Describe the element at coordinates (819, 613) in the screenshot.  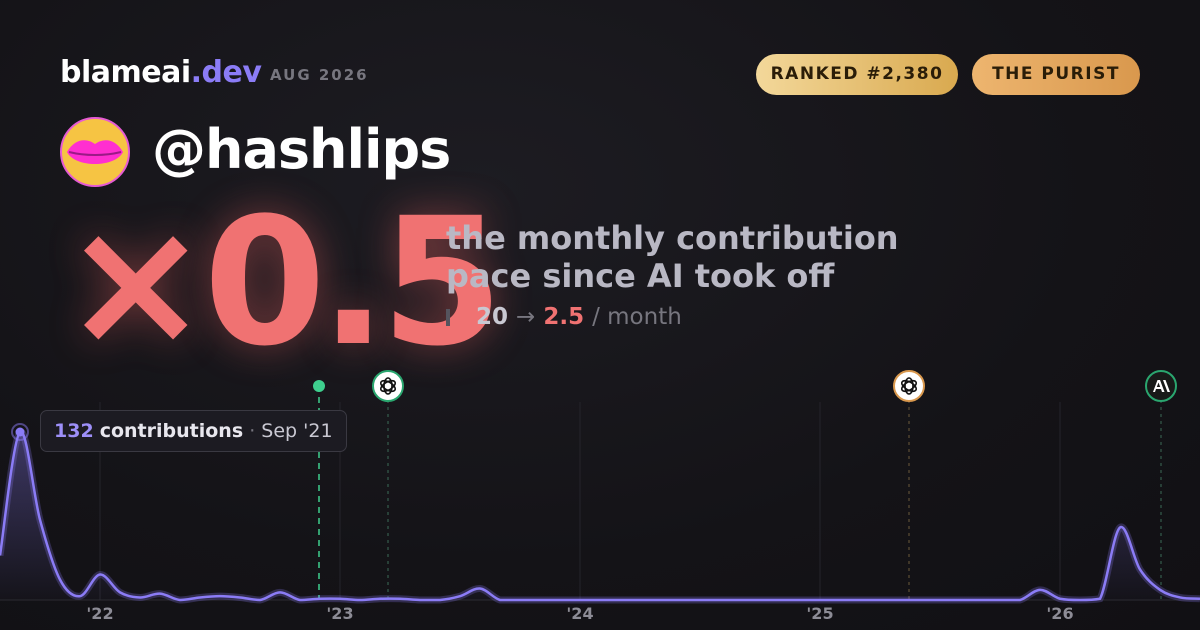
I see `x-tick-label: '25` at that location.